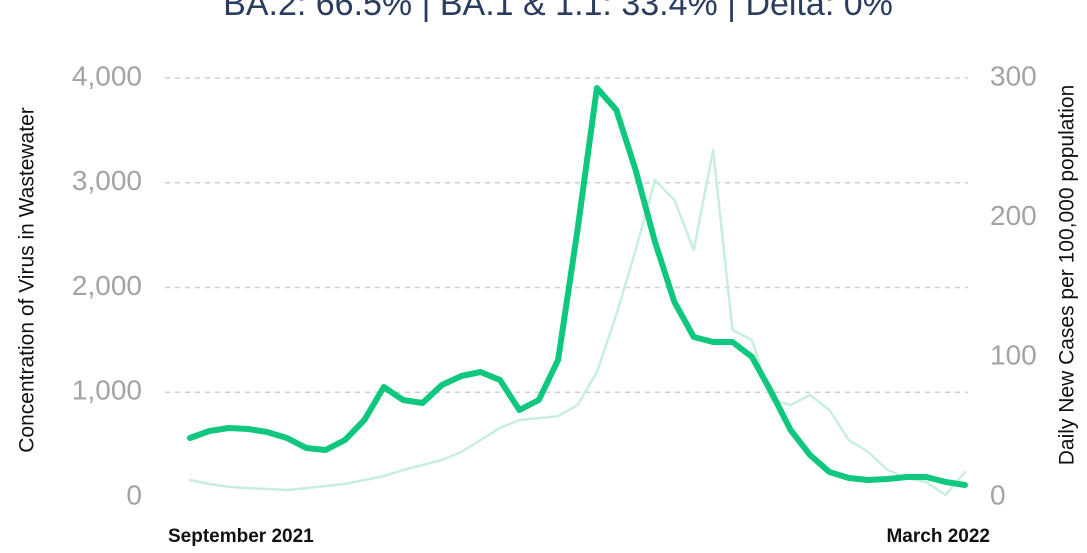  Describe the element at coordinates (27, 280) in the screenshot. I see `y-axis-label: Concentration of Virus in Wastewater` at that location.